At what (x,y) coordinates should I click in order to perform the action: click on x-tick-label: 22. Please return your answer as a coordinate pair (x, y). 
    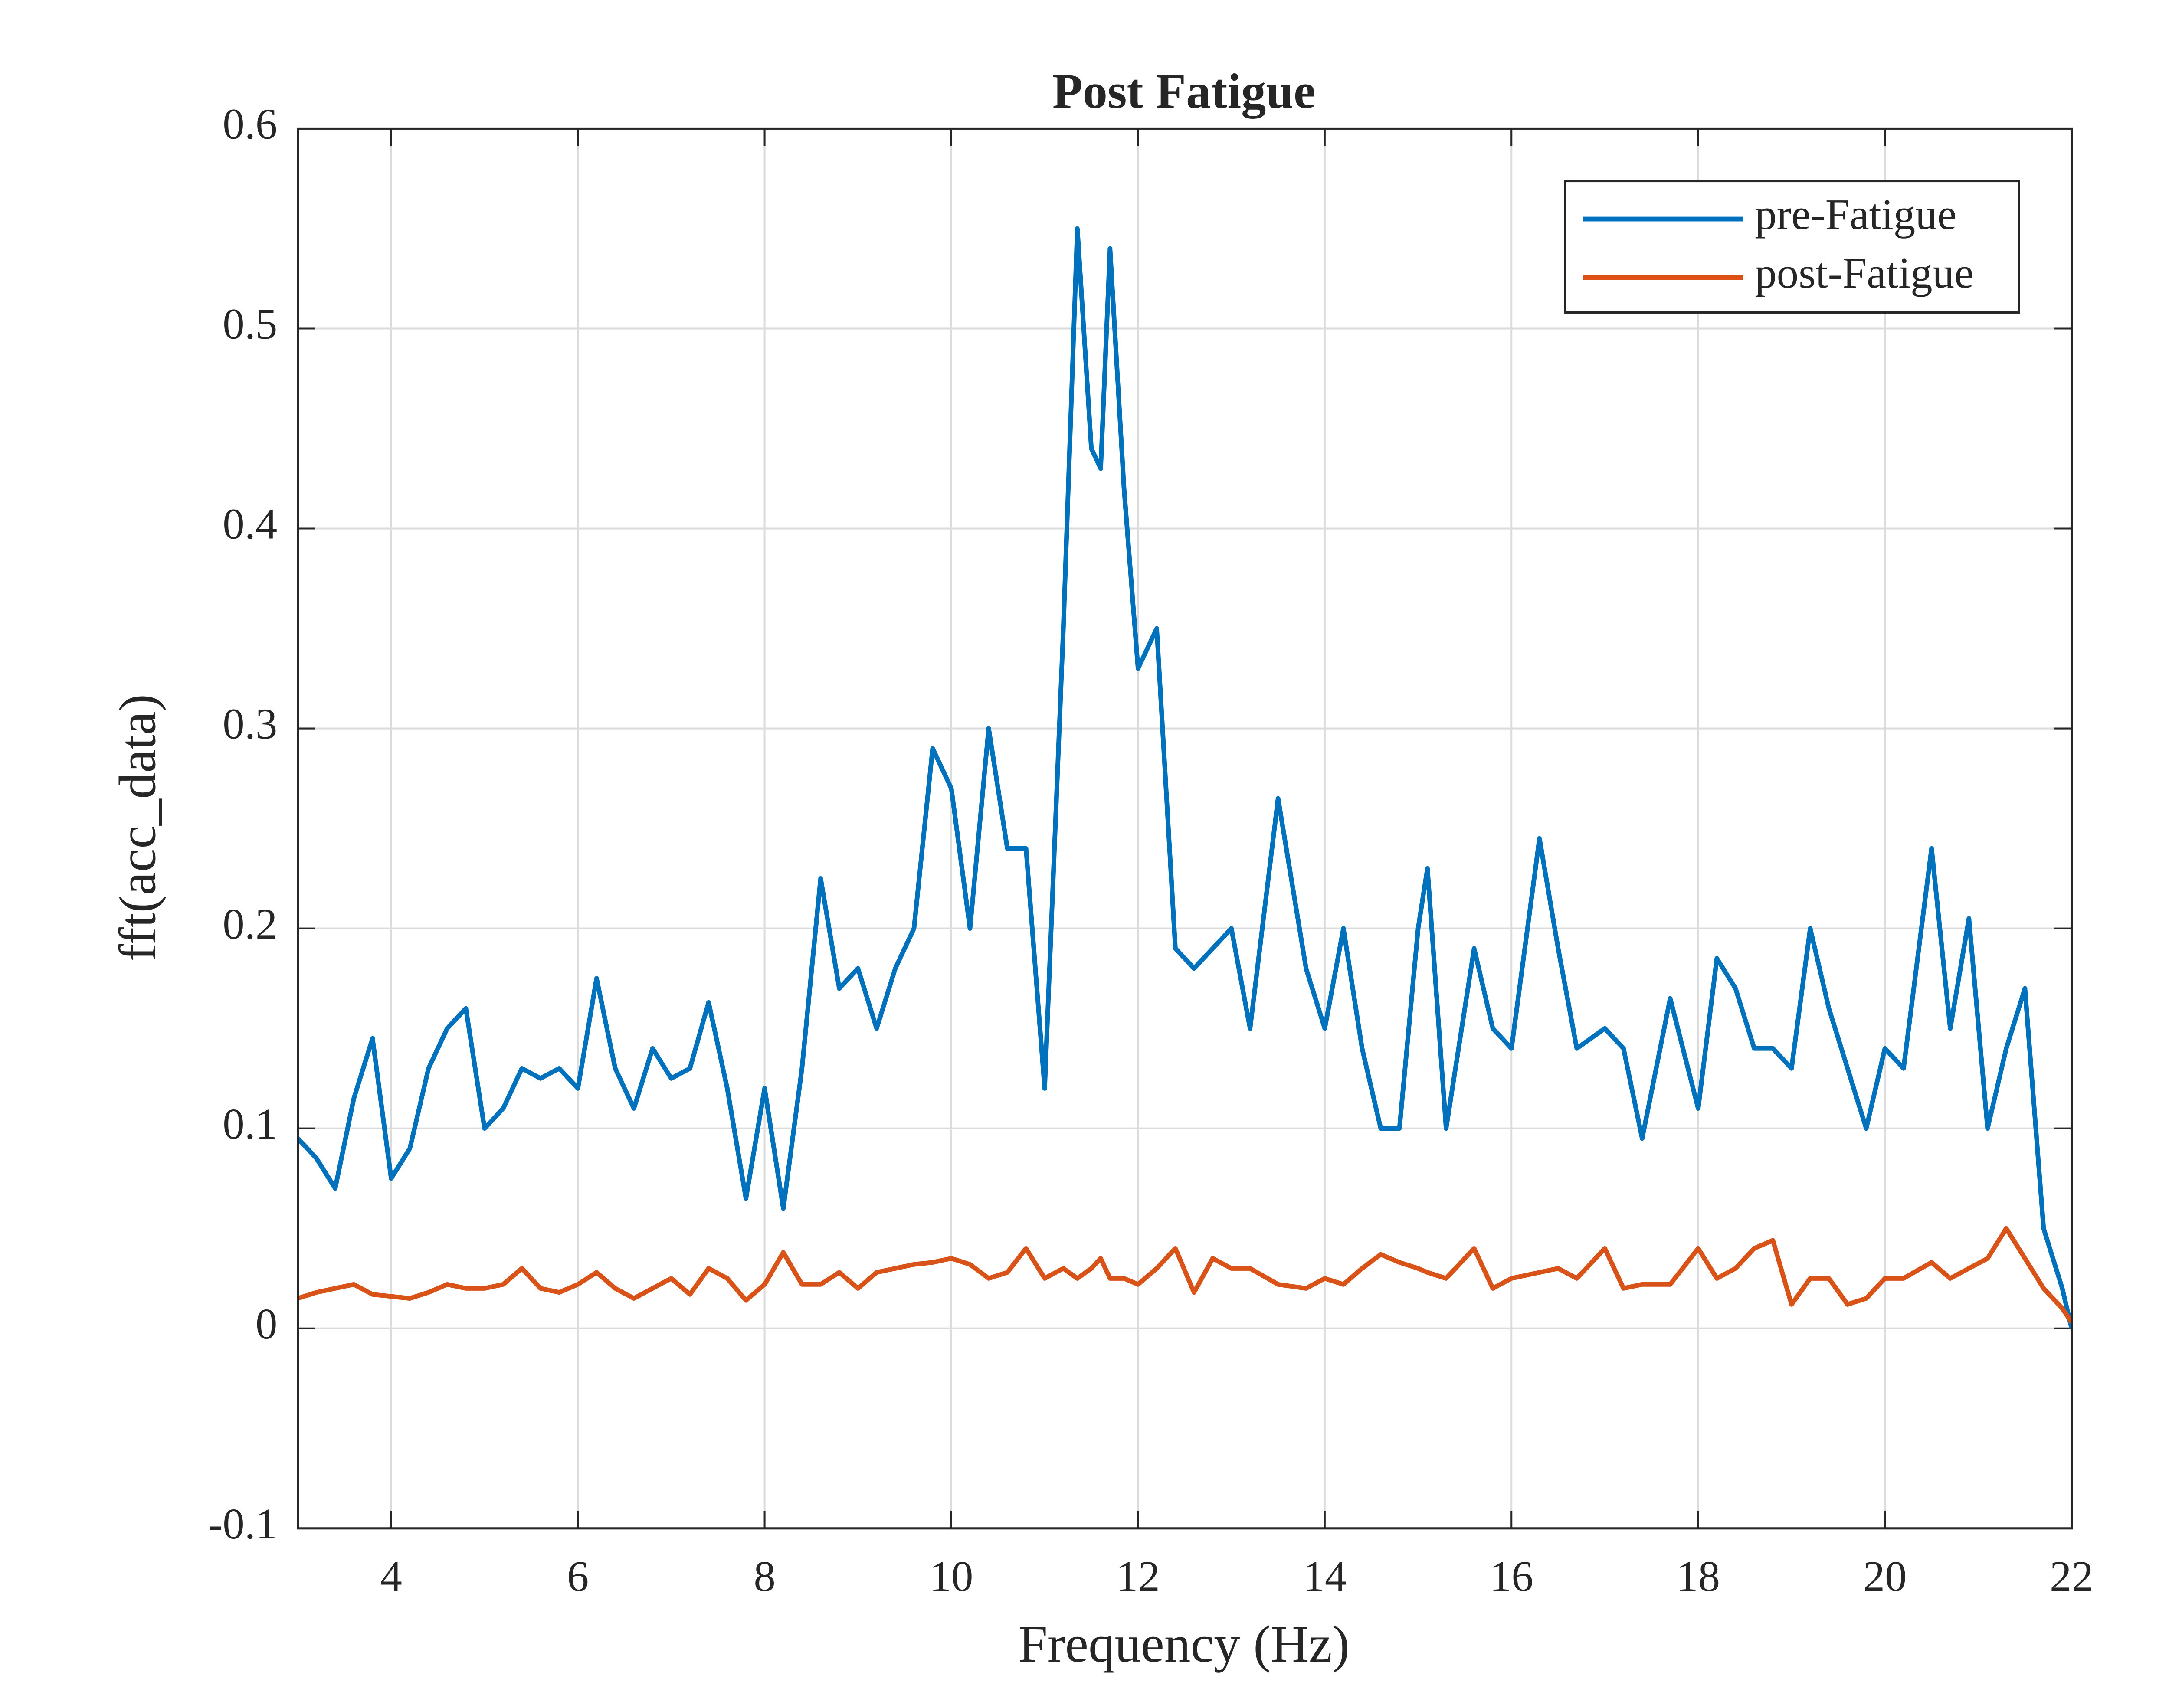
    Looking at the image, I should click on (2072, 1576).